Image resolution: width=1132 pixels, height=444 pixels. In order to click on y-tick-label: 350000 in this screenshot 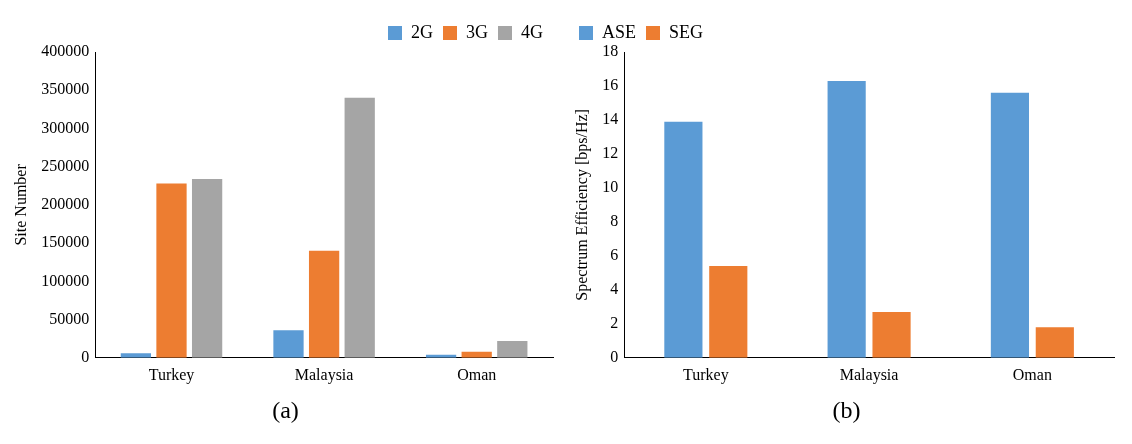, I will do `click(65, 89)`.